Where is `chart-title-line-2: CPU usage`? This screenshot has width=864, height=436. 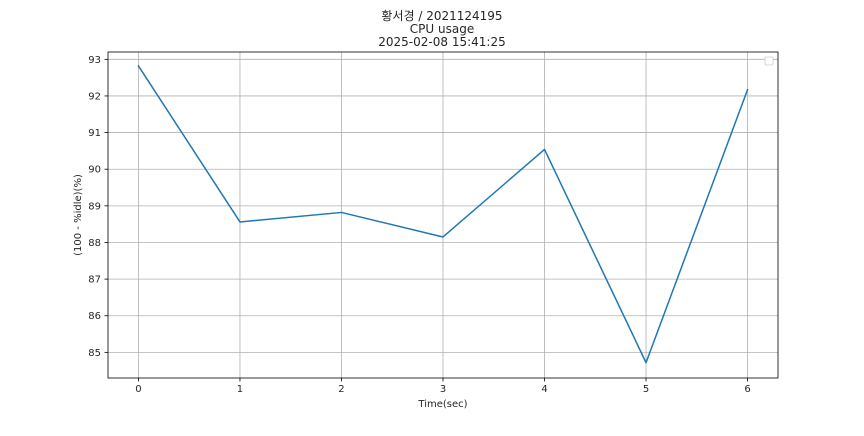
chart-title-line-2: CPU usage is located at coordinates (442, 29).